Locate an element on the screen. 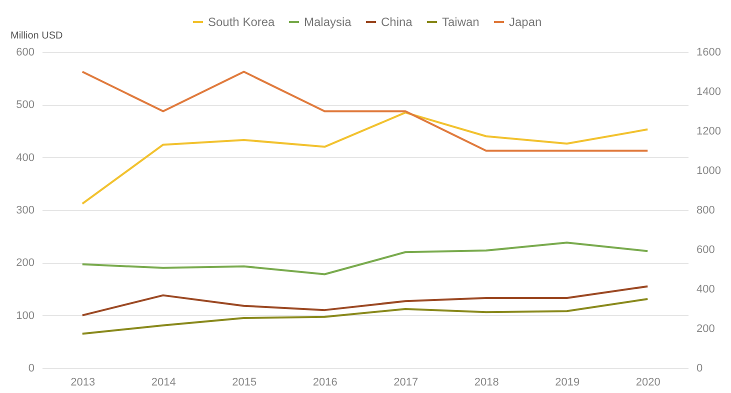 The height and width of the screenshot is (393, 731). x-tick-label: 2018 is located at coordinates (486, 382).